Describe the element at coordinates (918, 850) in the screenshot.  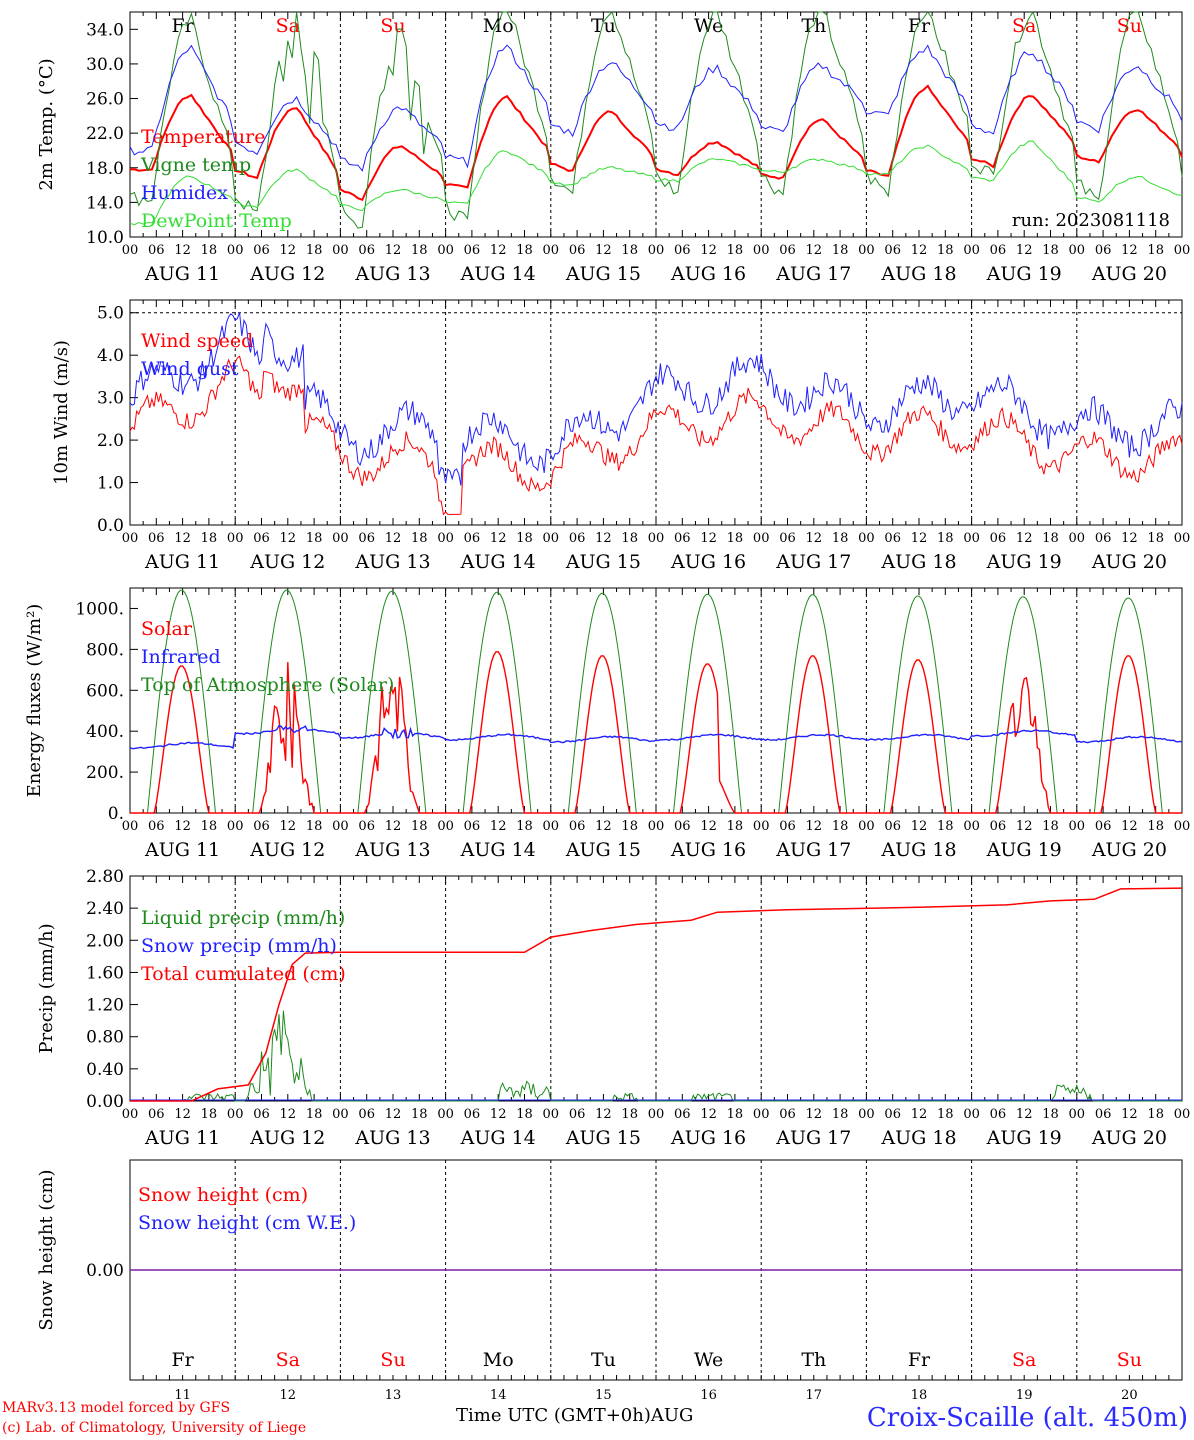
I see `date-label: AUG 18` at that location.